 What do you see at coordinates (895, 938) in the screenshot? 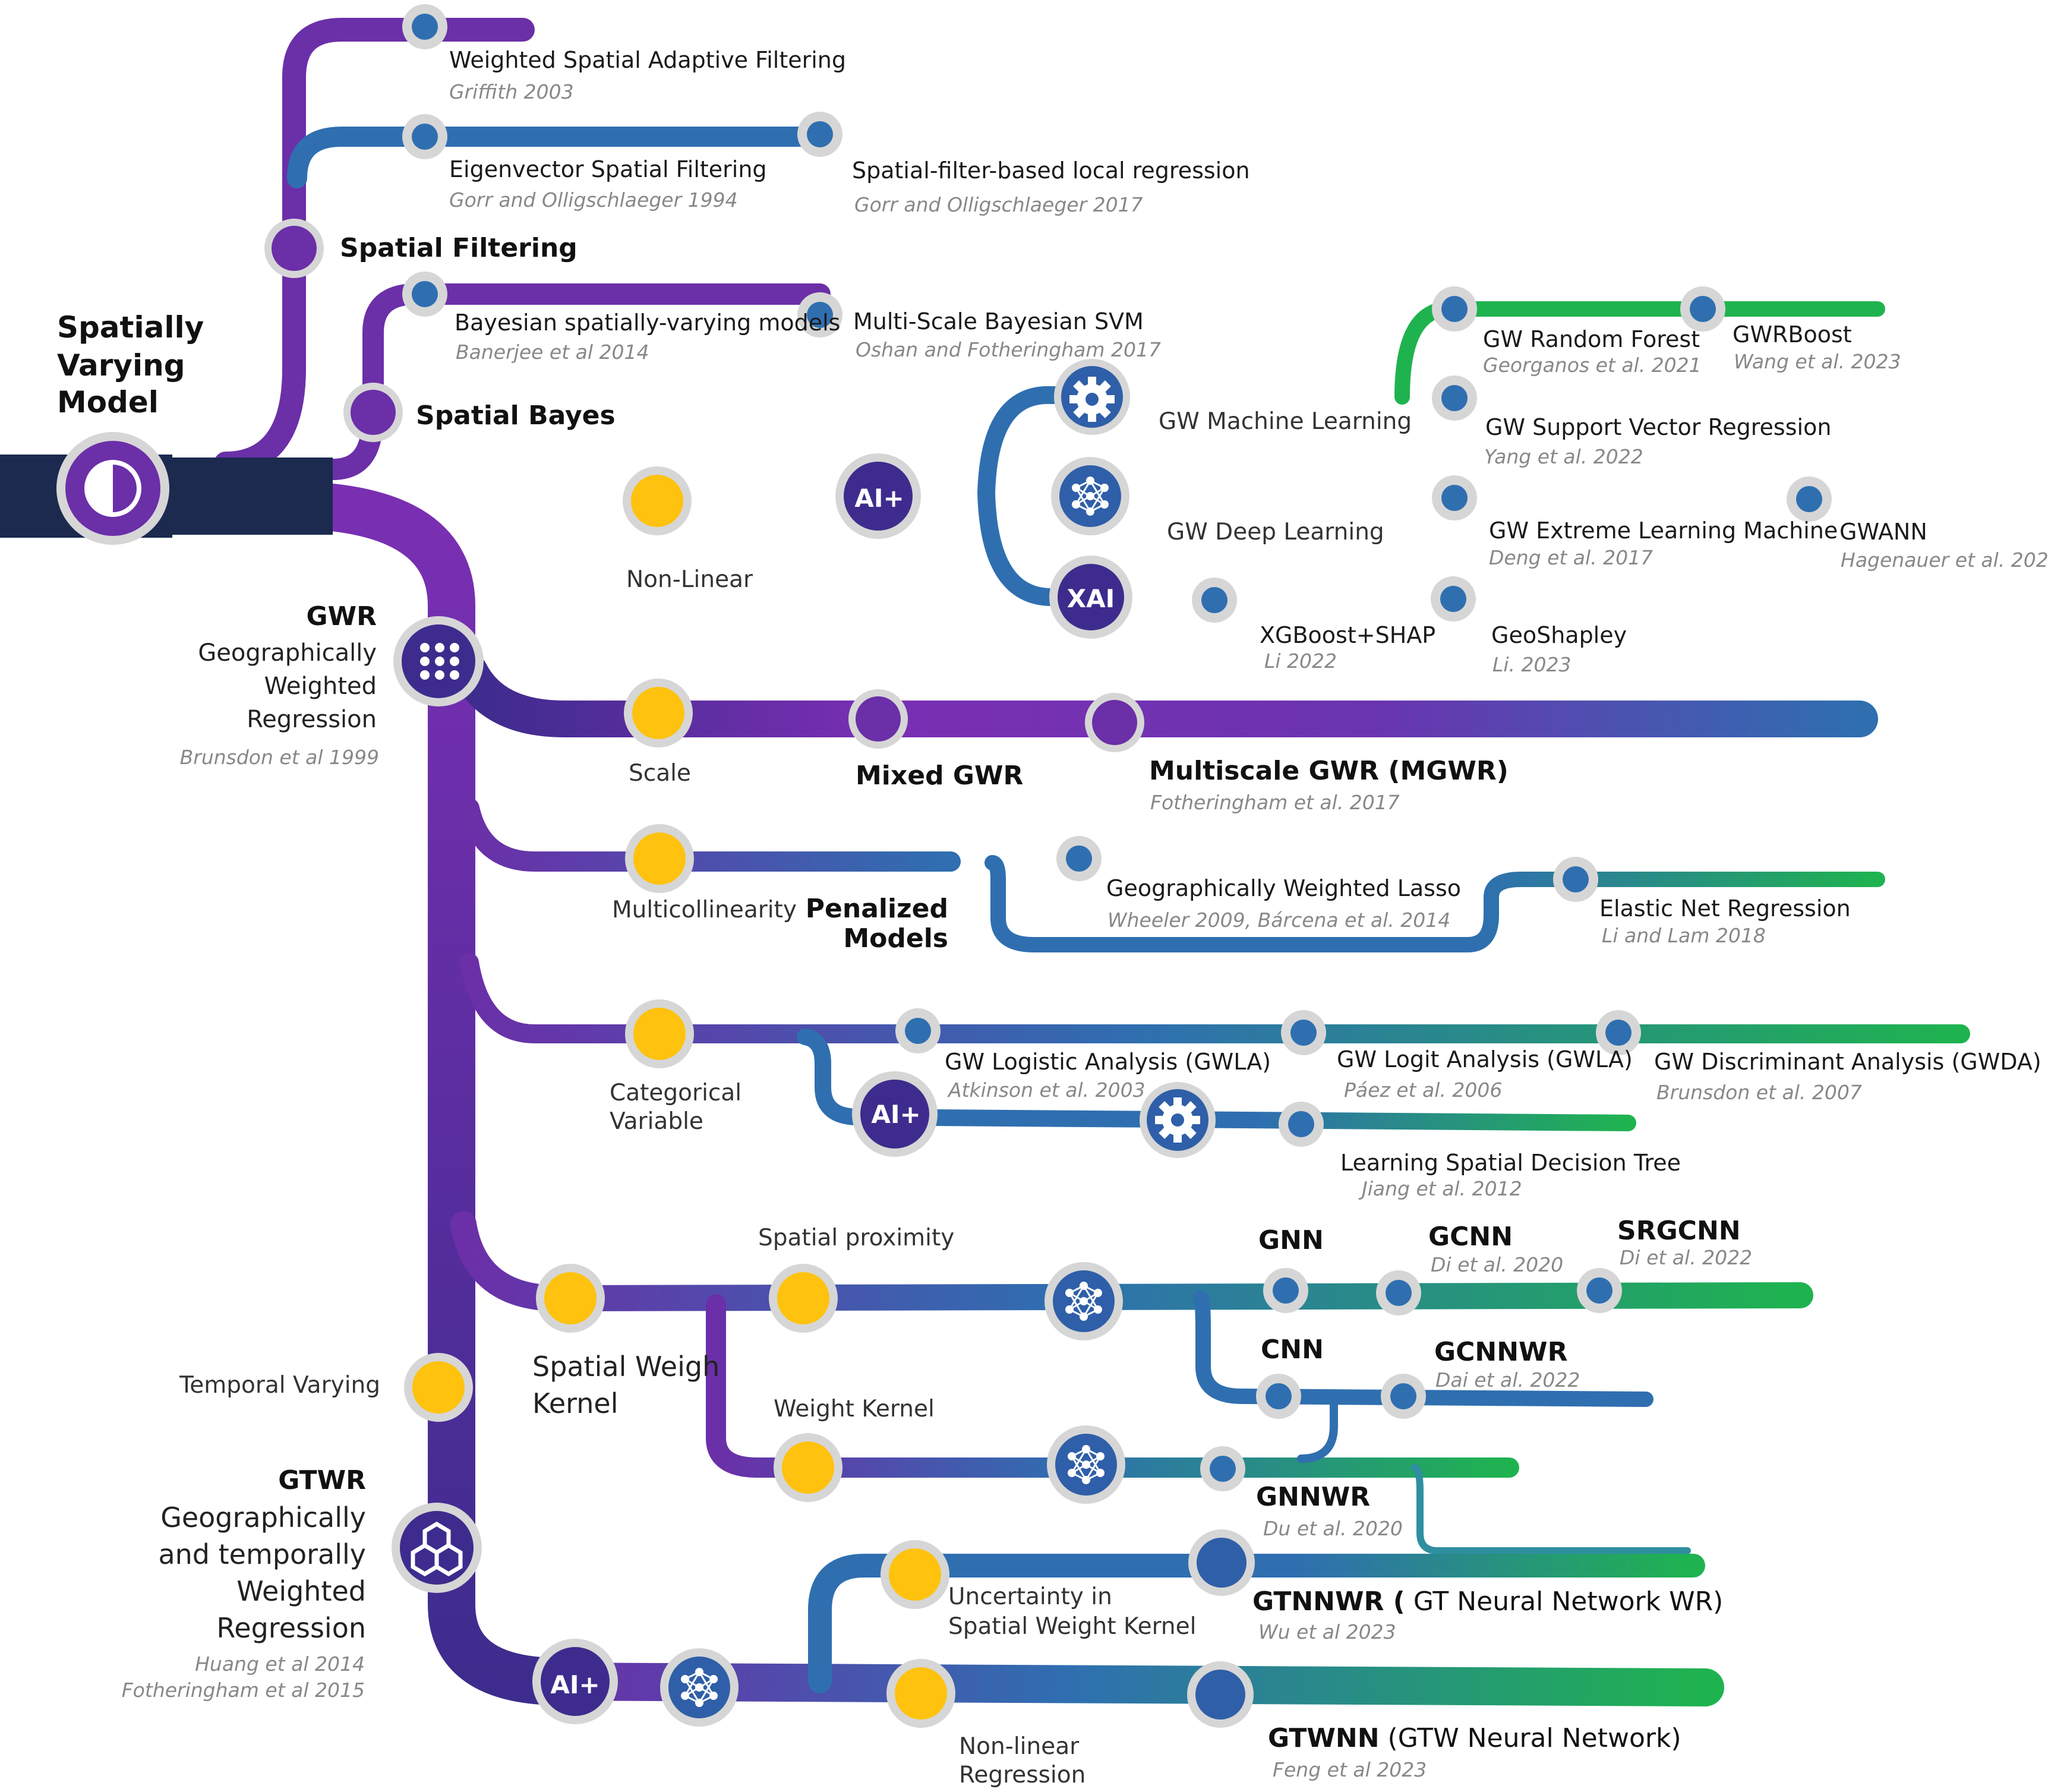
I see `penalized-models-line: Models` at bounding box center [895, 938].